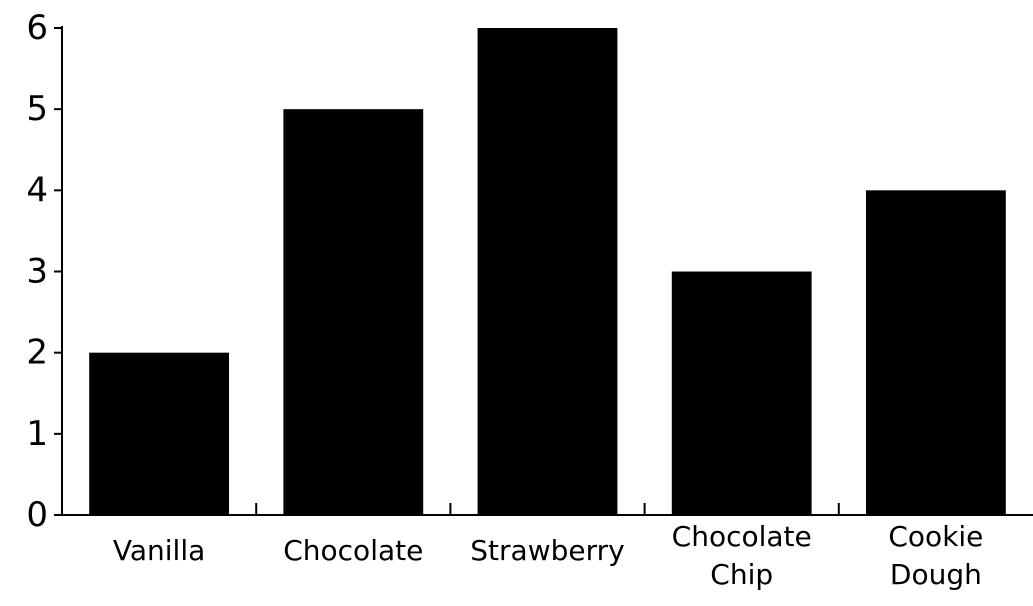  What do you see at coordinates (741, 574) in the screenshot?
I see `x-tick-label-line: Chip` at bounding box center [741, 574].